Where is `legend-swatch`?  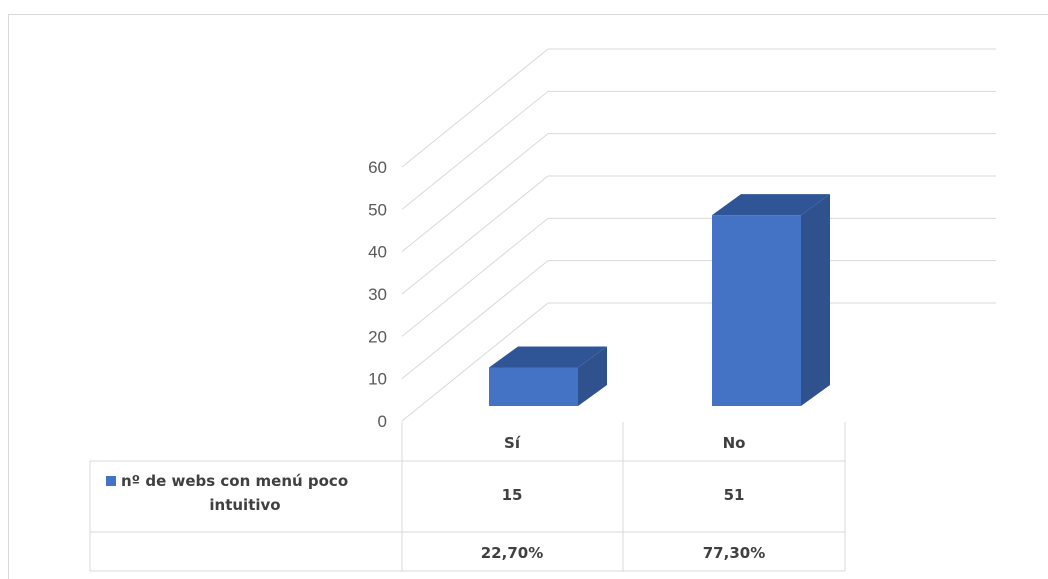 legend-swatch is located at coordinates (111, 481).